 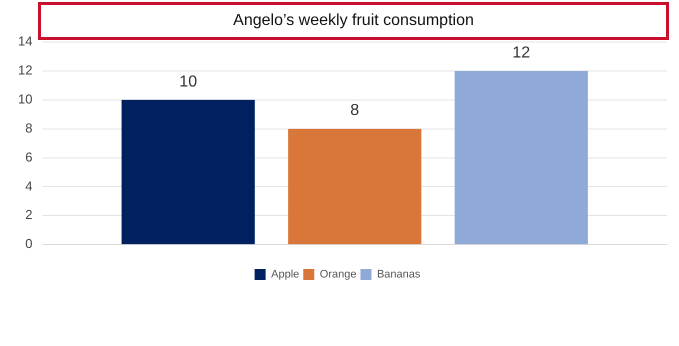 I want to click on y-tick-label: 0, so click(x=28, y=244).